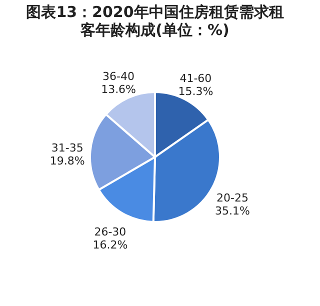  Describe the element at coordinates (67, 161) in the screenshot. I see `data-label: 19.8%` at that location.